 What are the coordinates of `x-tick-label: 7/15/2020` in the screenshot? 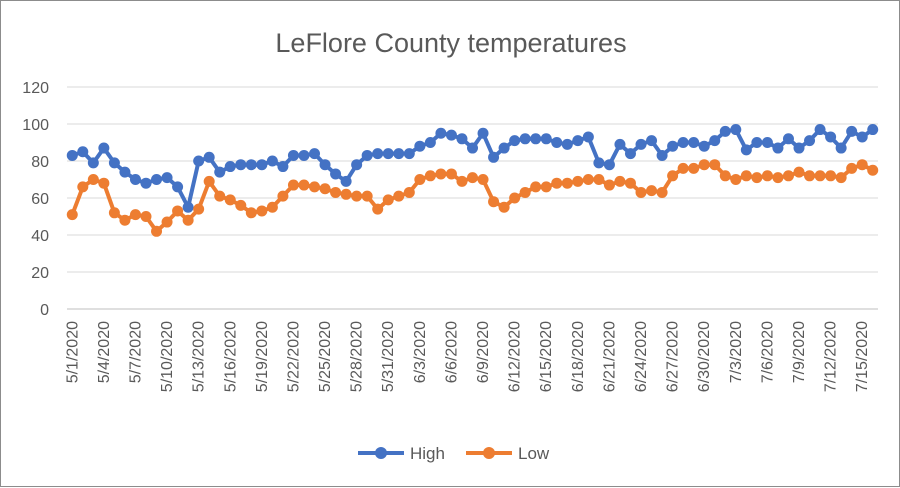 It's located at (862, 356).